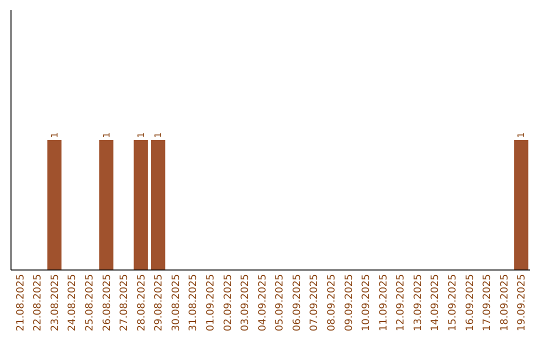 The height and width of the screenshot is (340, 540). What do you see at coordinates (504, 303) in the screenshot?
I see `x-tick-label: 18.09.2025` at bounding box center [504, 303].